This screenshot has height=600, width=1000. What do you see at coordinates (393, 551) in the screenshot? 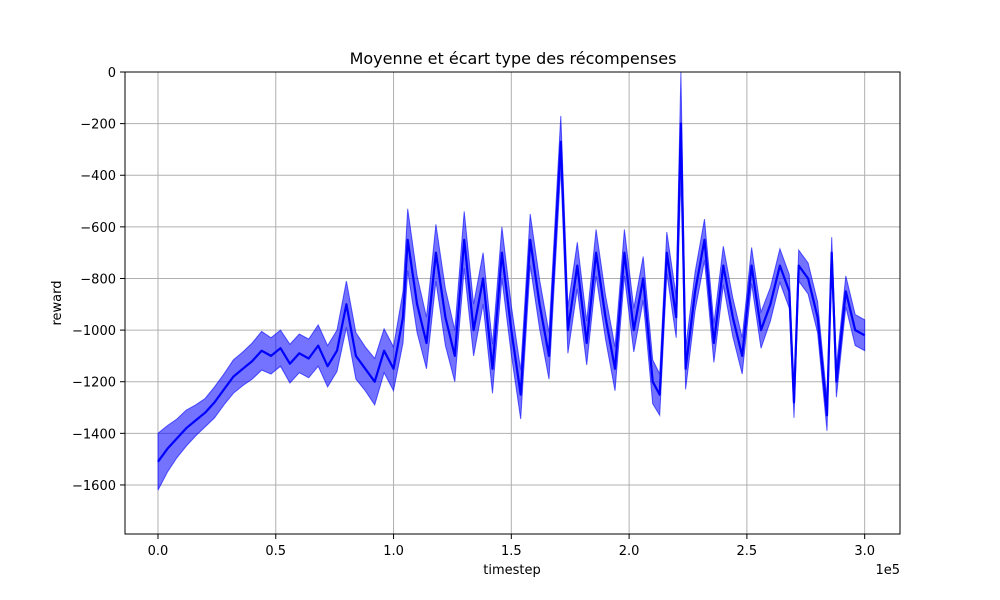
I see `x-tick-label: 1.0` at bounding box center [393, 551].